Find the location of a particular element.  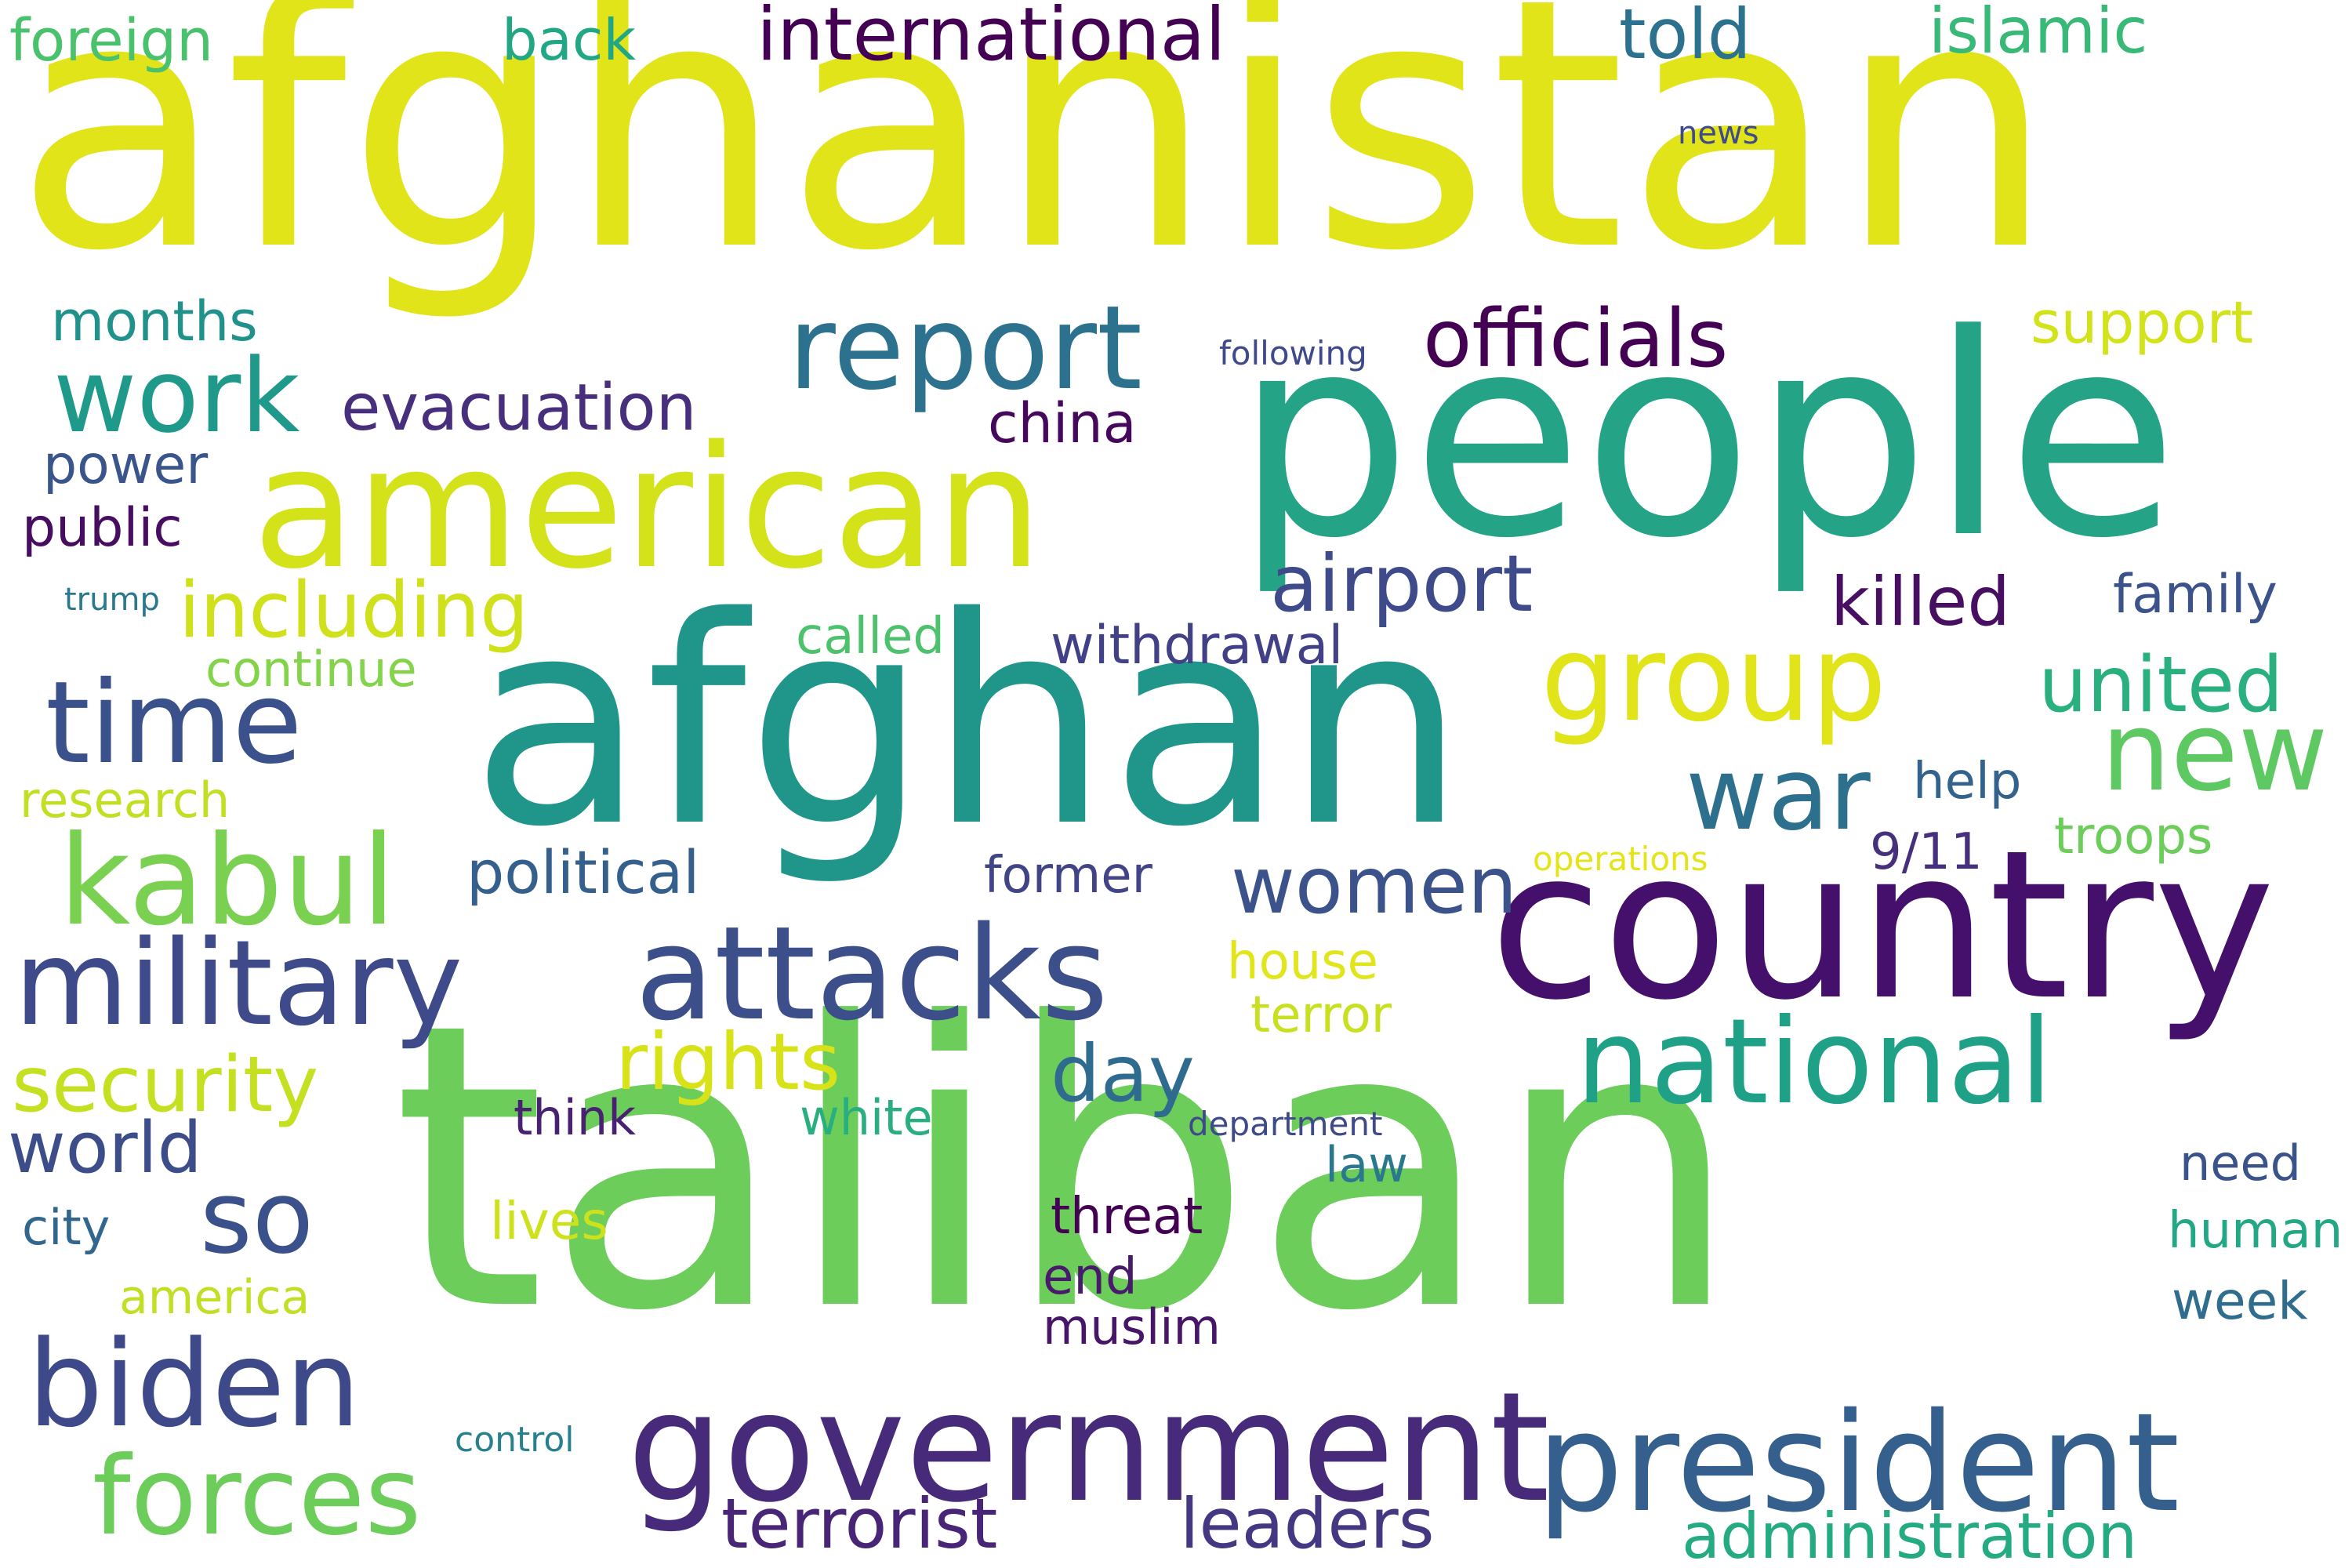

word-house: house is located at coordinates (1302, 962).